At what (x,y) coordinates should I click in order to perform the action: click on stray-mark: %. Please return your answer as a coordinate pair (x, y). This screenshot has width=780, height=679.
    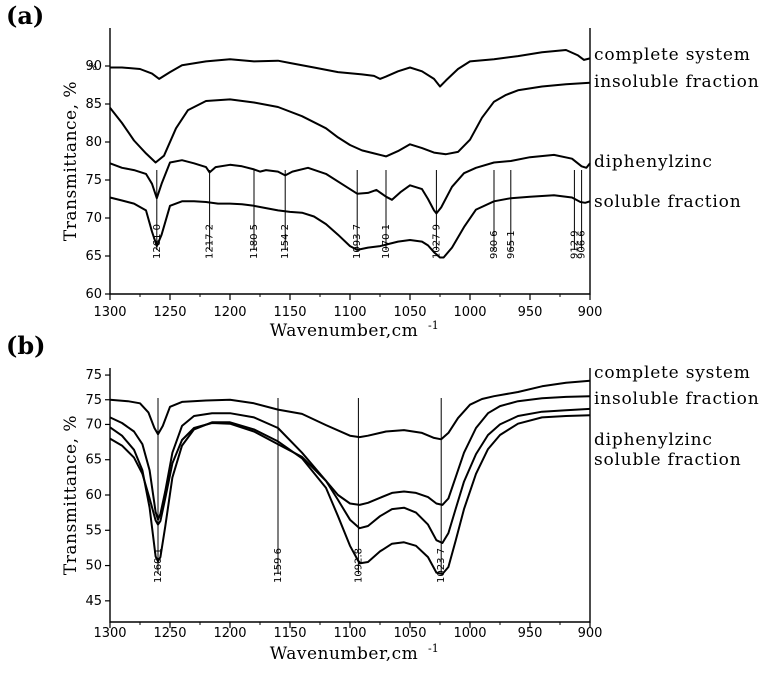
    Looking at the image, I should click on (93, 67).